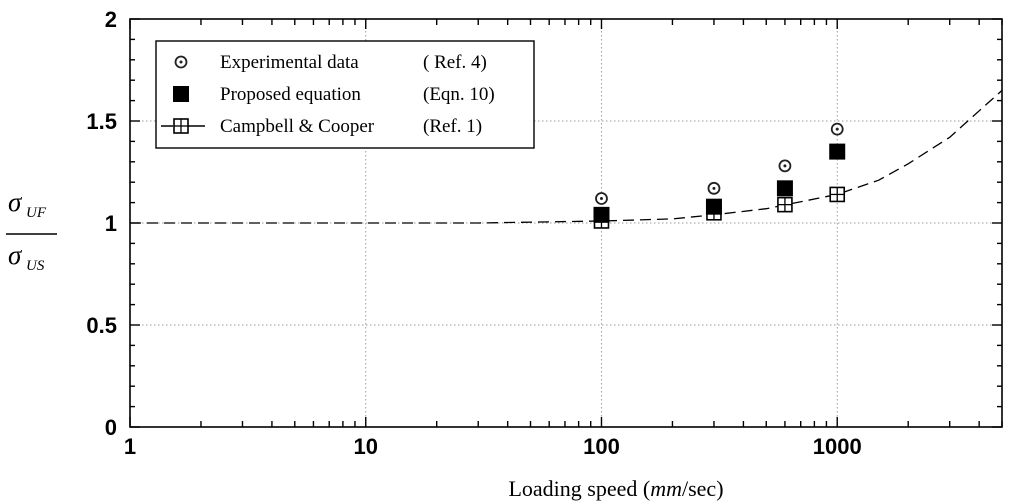 Image resolution: width=1017 pixels, height=504 pixels. What do you see at coordinates (455, 62) in the screenshot?
I see `legend-reference: ( Ref. 4)` at bounding box center [455, 62].